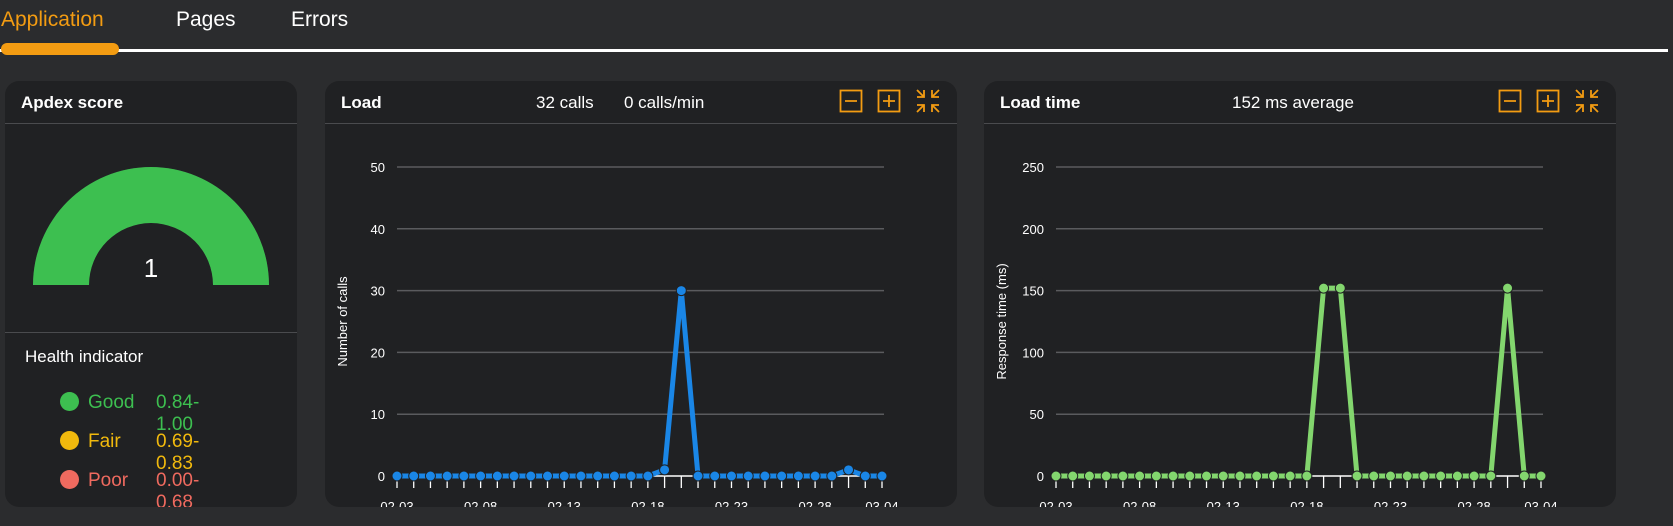 Image resolution: width=1673 pixels, height=526 pixels. What do you see at coordinates (378, 229) in the screenshot?
I see `y-tick-label: 40` at bounding box center [378, 229].